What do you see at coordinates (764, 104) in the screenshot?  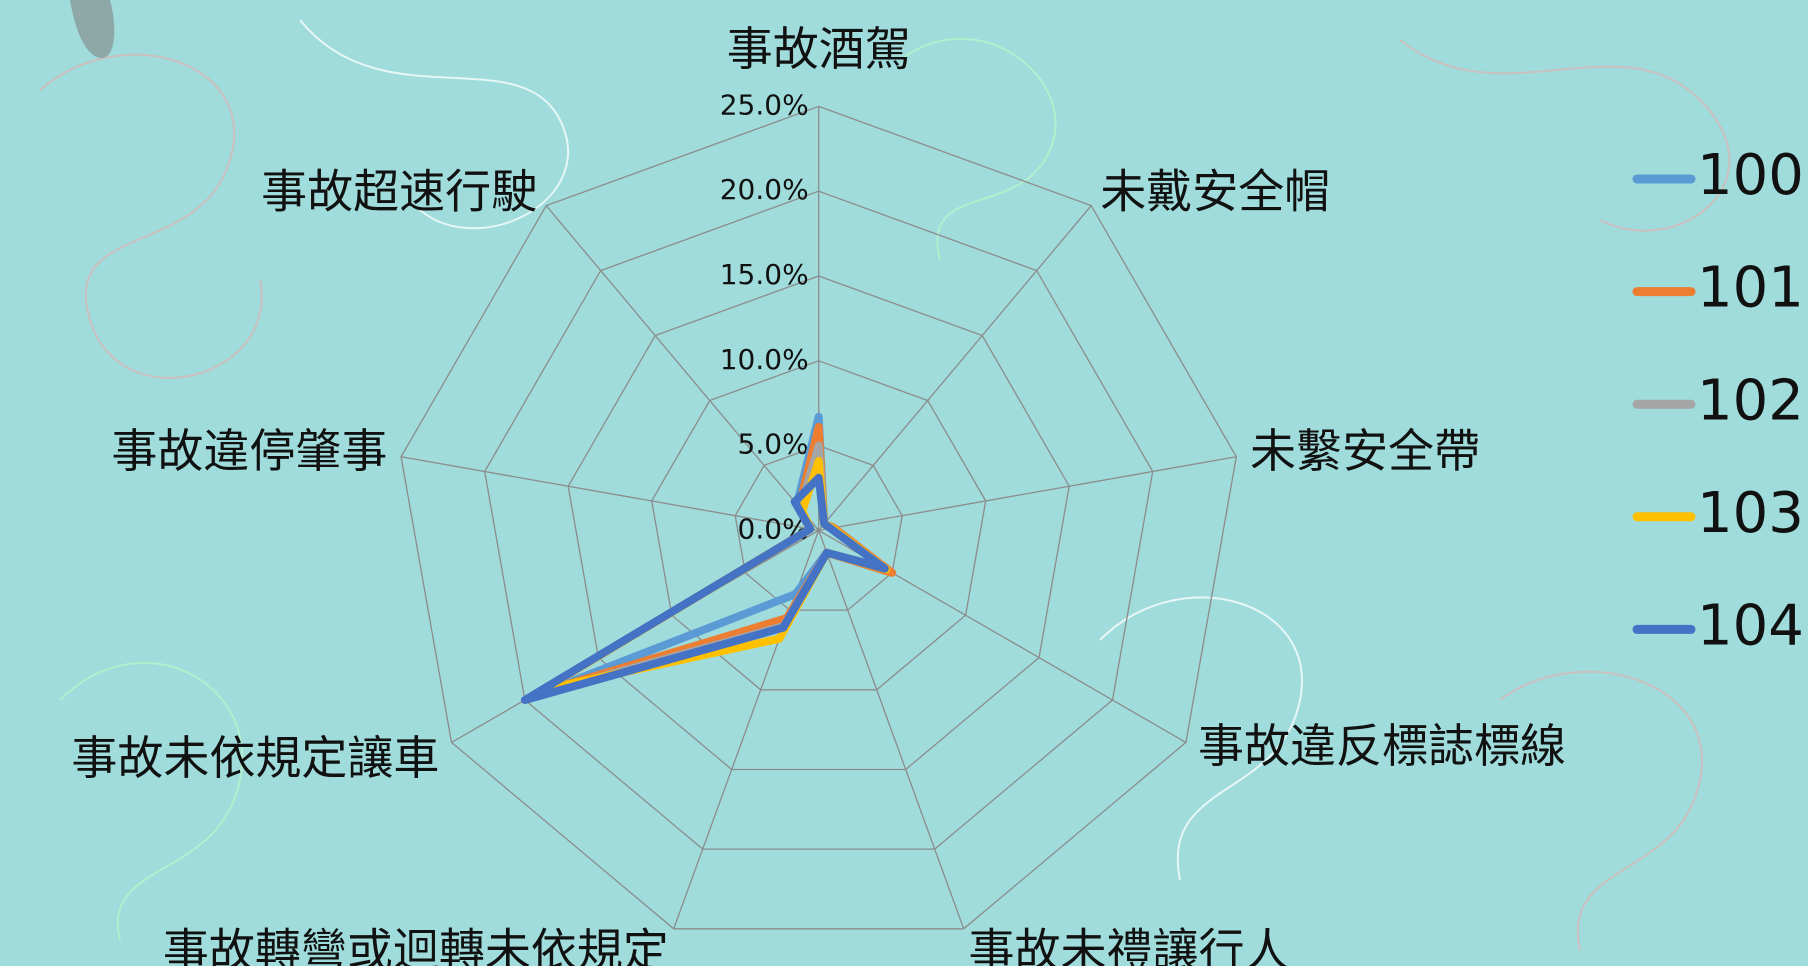 I see `r-tick-label: 25.0%` at bounding box center [764, 104].